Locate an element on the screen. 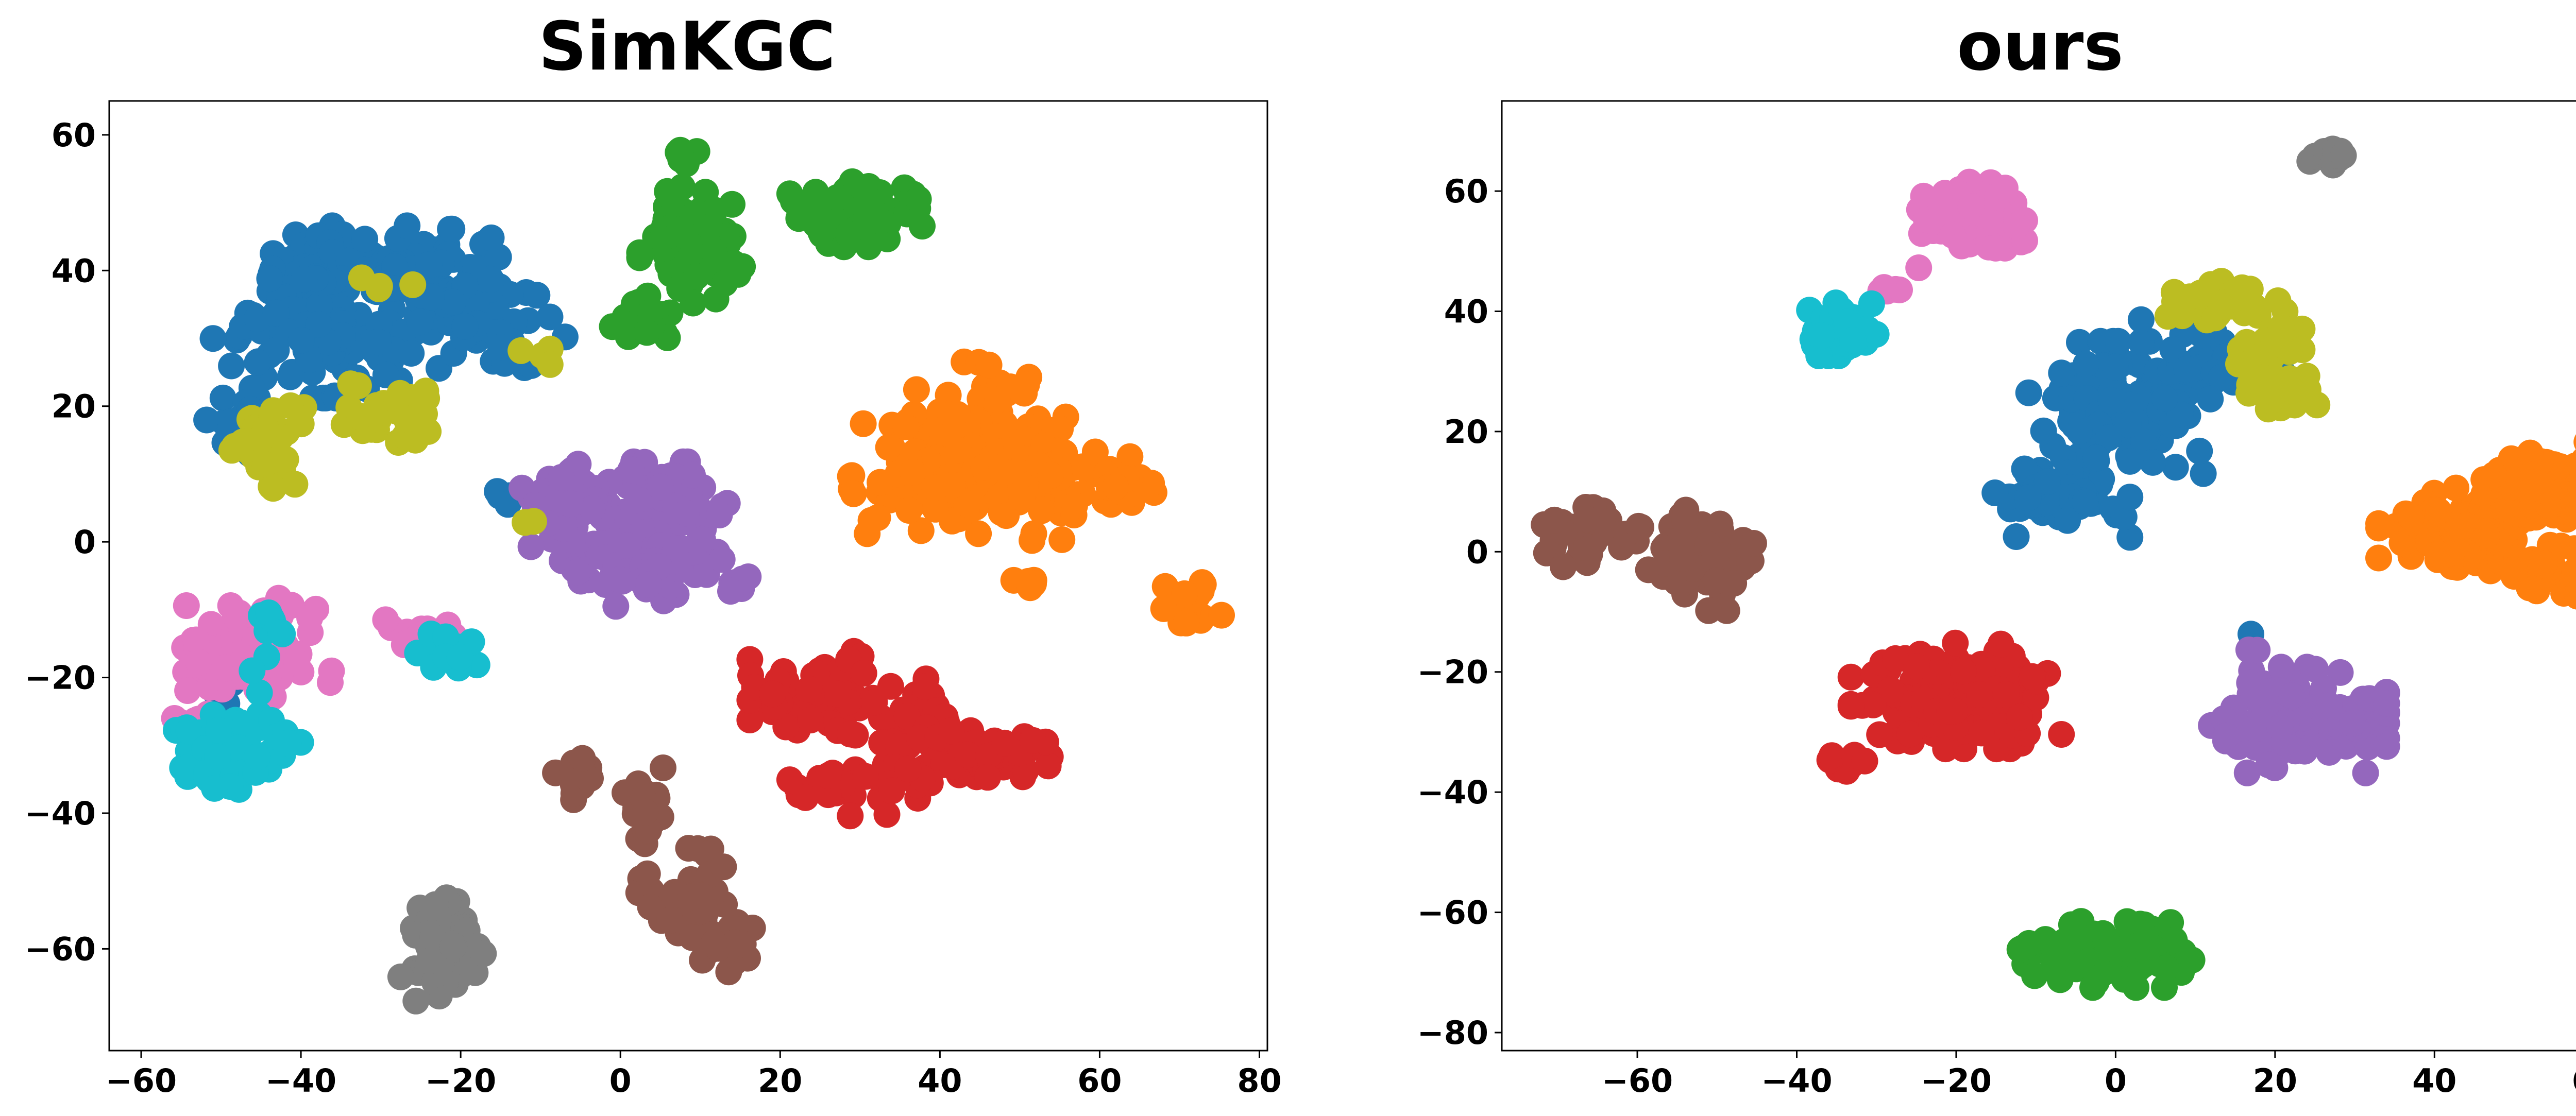 This screenshot has height=1116, width=2576. x-tick-label: 20 is located at coordinates (2275, 1081).